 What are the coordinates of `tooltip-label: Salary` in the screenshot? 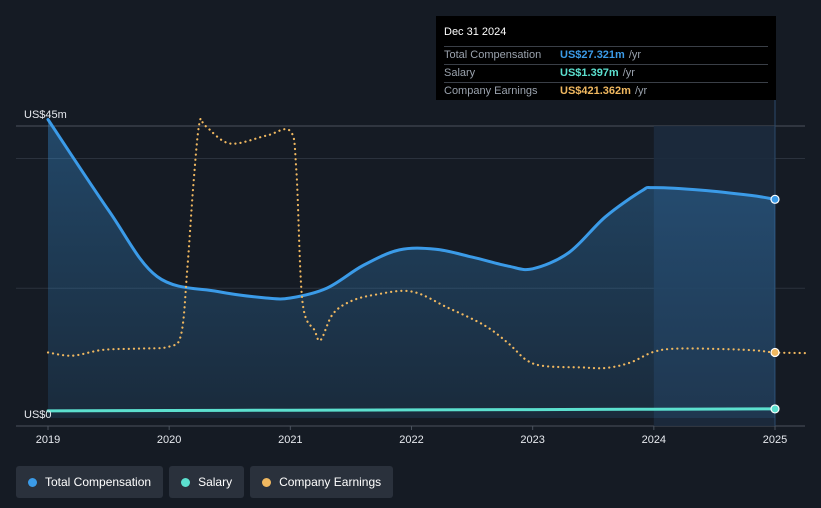 It's located at (460, 73).